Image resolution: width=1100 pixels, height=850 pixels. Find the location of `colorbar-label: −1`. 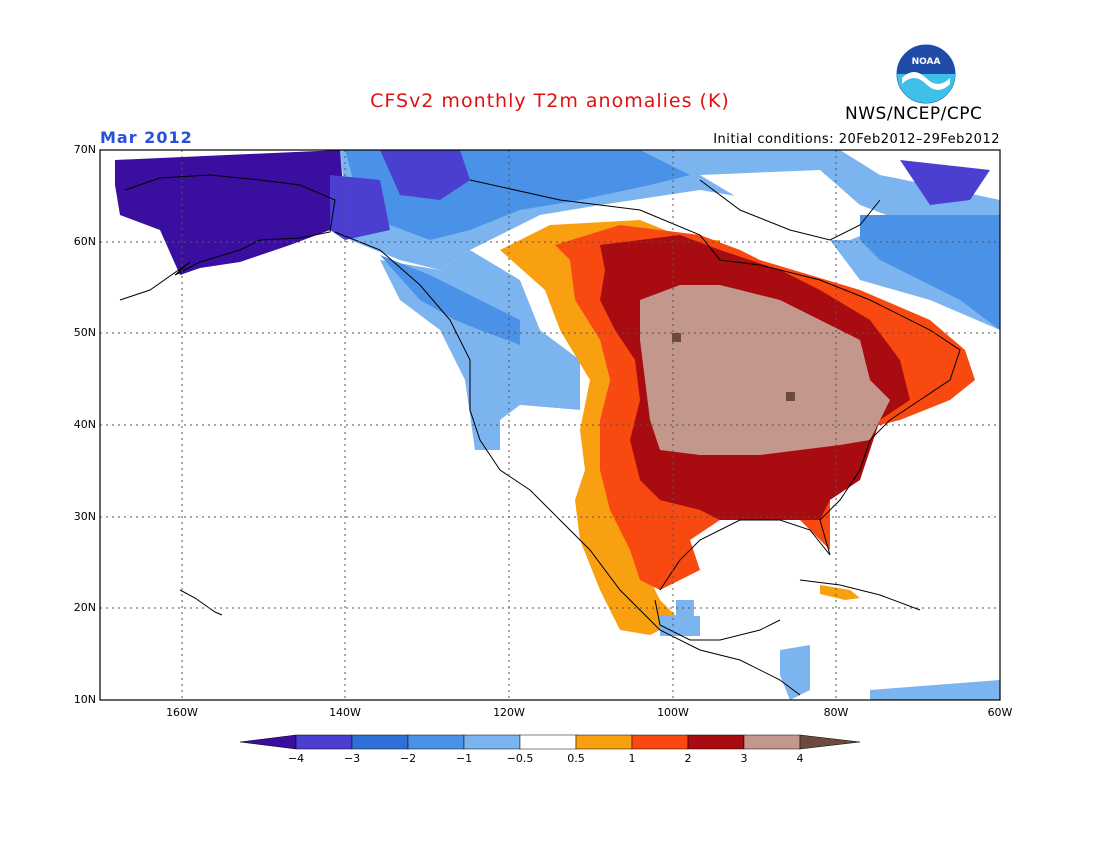

colorbar-label: −1 is located at coordinates (464, 758).